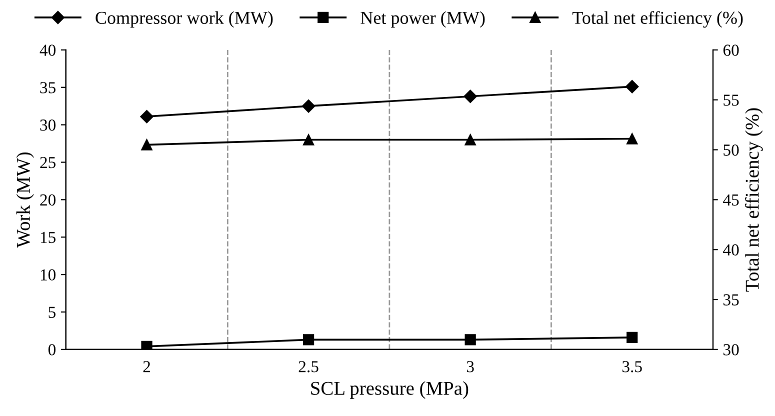 This screenshot has width=775, height=416. Describe the element at coordinates (470, 366) in the screenshot. I see `x-tick-label: 3` at that location.